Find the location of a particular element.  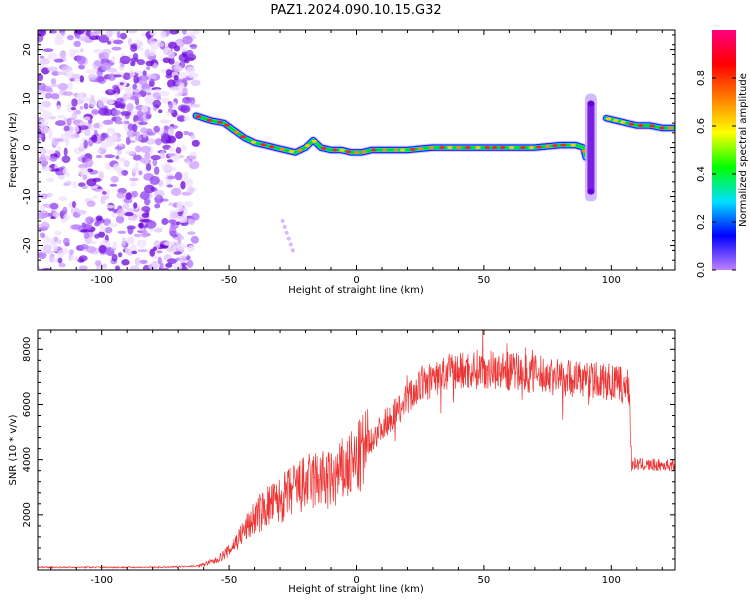

colorbar-ticks: 0.0 0.2 0.4 0.6 0.8 is located at coordinates (716, 174).